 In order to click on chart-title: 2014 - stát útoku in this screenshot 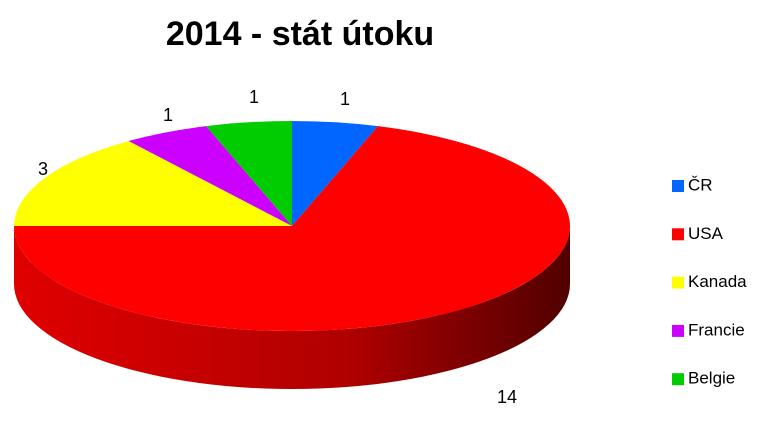, I will do `click(300, 34)`.